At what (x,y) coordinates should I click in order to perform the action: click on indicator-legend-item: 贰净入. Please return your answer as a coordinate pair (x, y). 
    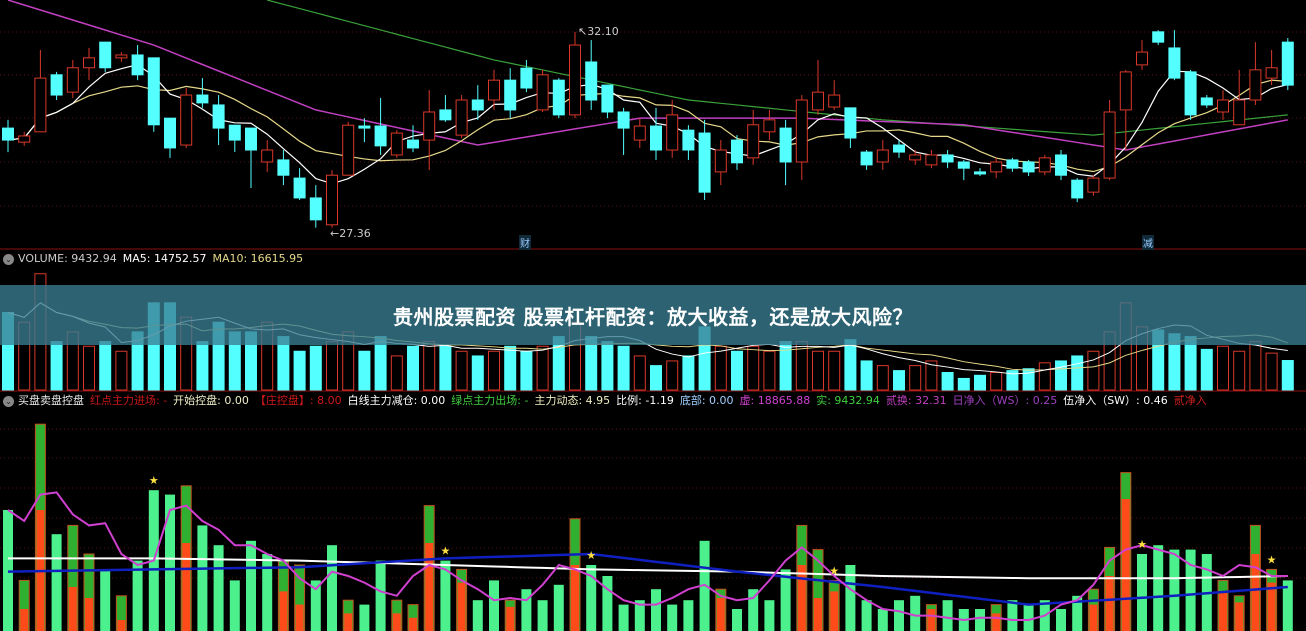
    Looking at the image, I should click on (1190, 400).